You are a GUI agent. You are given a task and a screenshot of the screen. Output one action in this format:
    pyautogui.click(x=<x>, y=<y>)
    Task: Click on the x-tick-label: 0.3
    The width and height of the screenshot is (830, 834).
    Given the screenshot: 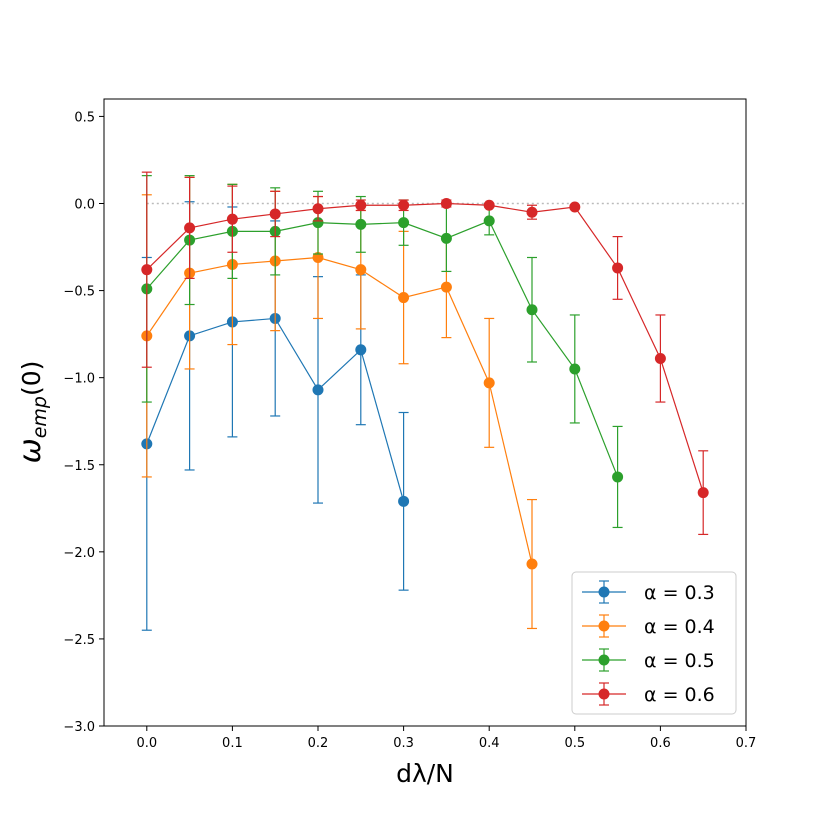 What is the action you would take?
    pyautogui.click(x=403, y=743)
    